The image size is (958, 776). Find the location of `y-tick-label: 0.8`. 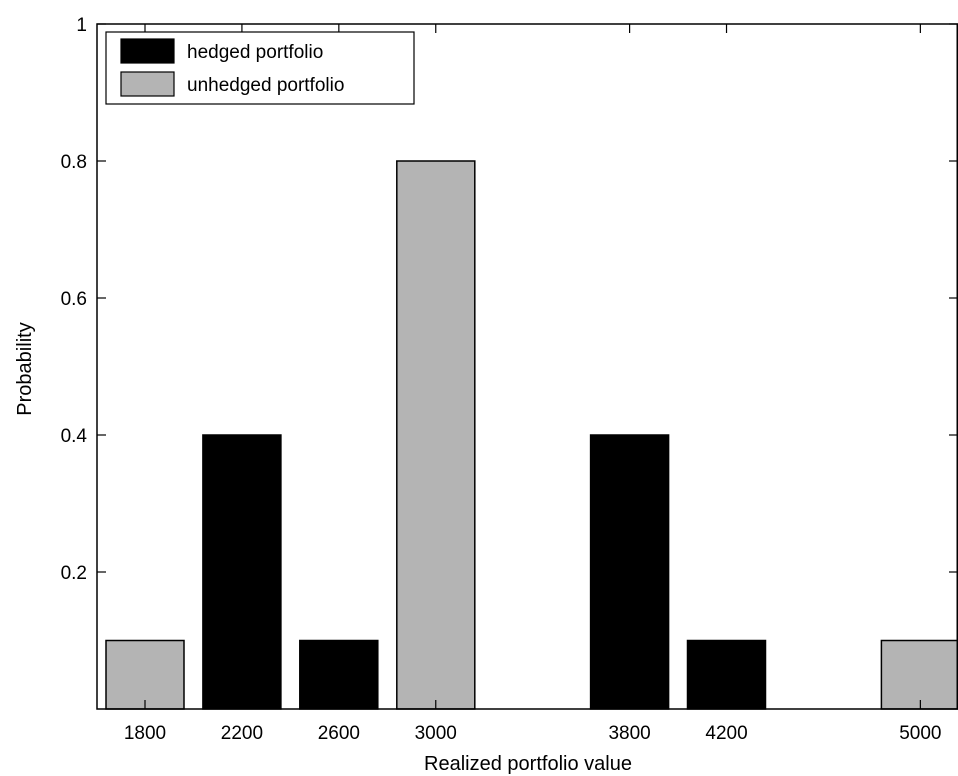

y-tick-label: 0.8 is located at coordinates (74, 162).